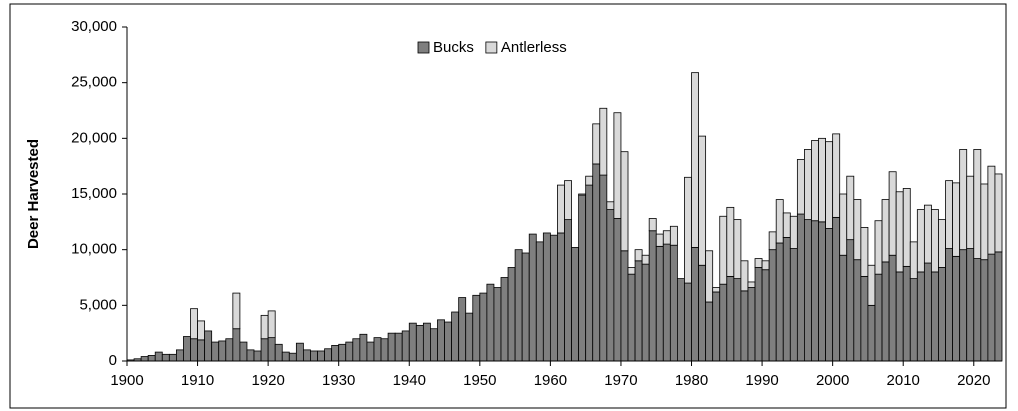  Describe the element at coordinates (126, 380) in the screenshot. I see `x-tick-label: 1900` at that location.